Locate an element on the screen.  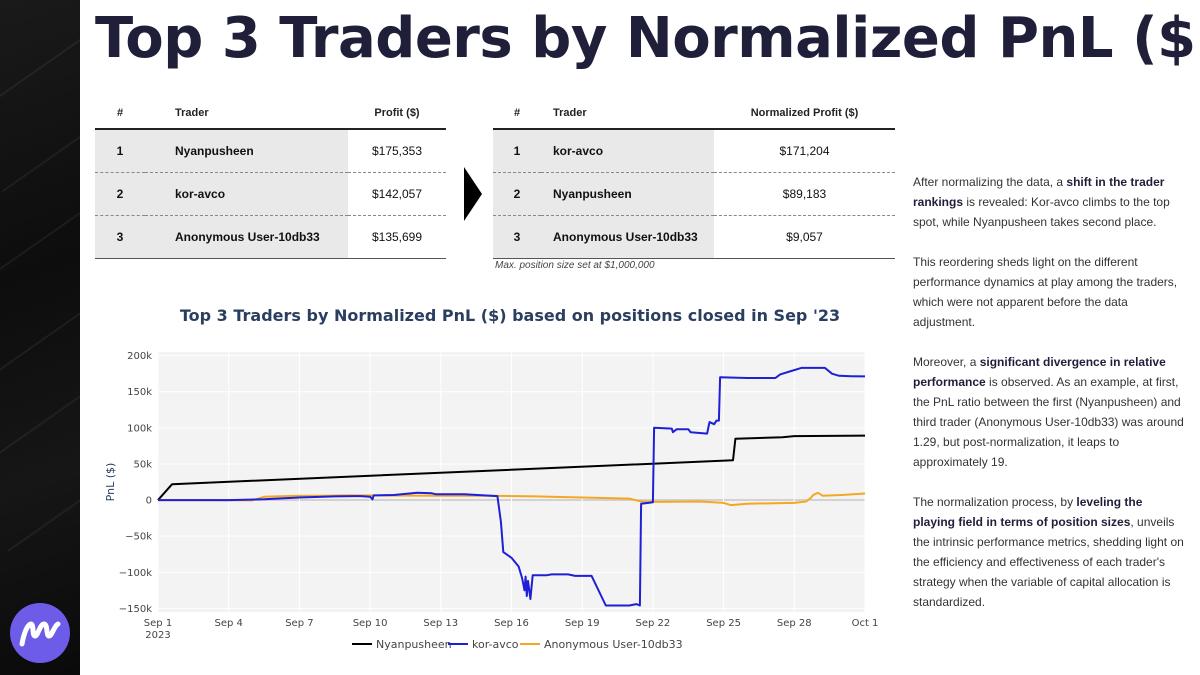
normalized-profit-cell: $171,204 is located at coordinates (804, 151).